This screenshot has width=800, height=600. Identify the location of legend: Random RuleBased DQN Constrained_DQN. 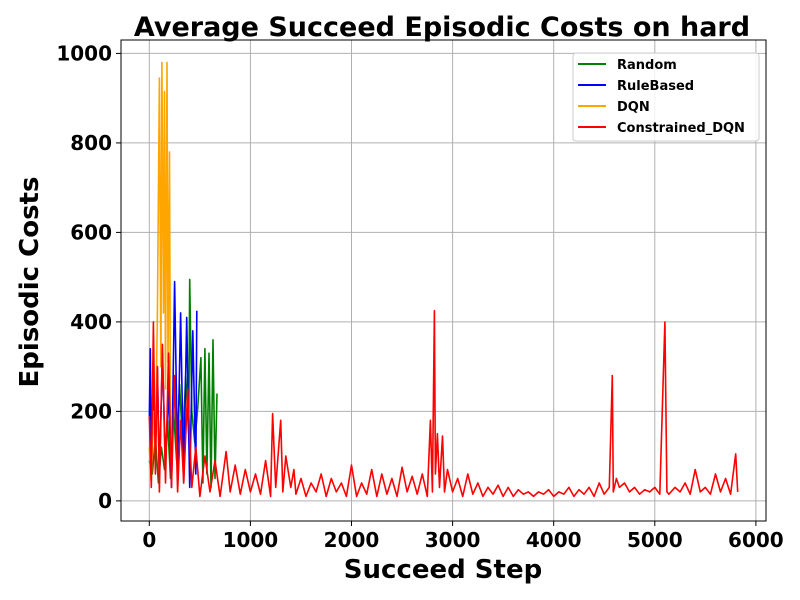
(666, 97).